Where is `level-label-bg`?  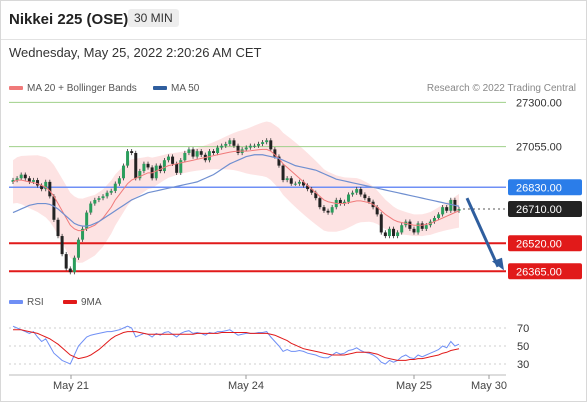 level-label-bg is located at coordinates (545, 208).